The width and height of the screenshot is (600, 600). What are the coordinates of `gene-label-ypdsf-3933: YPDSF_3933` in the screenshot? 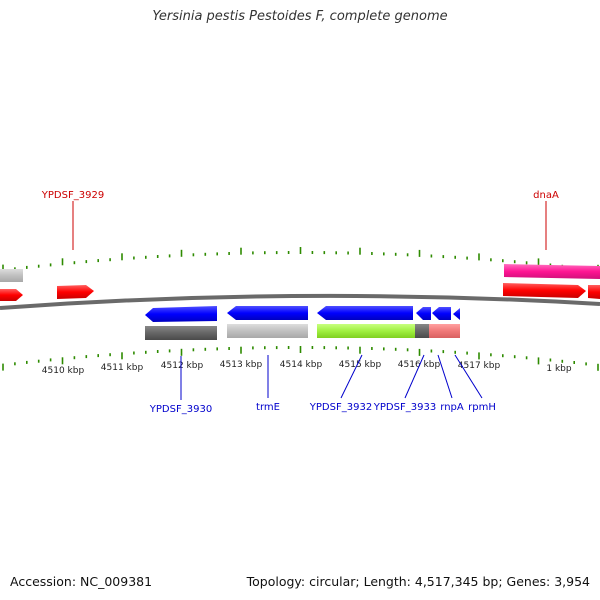 It's located at (404, 407).